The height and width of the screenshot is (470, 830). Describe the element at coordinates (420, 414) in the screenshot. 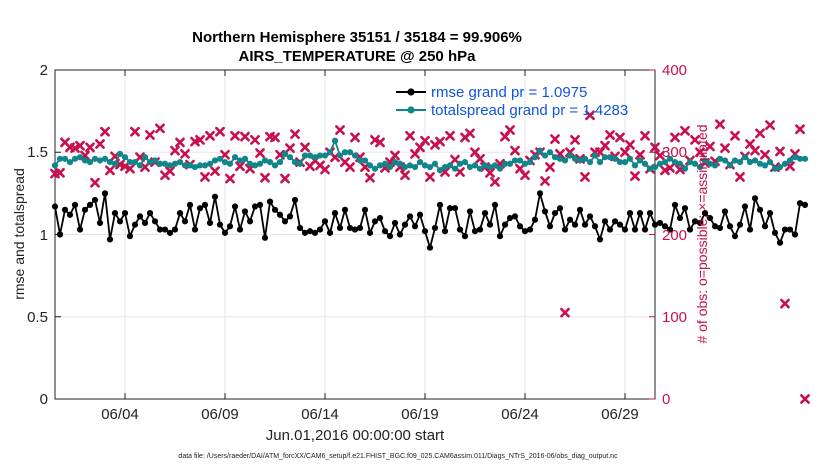

I see `x-tick-label: 06/19` at that location.